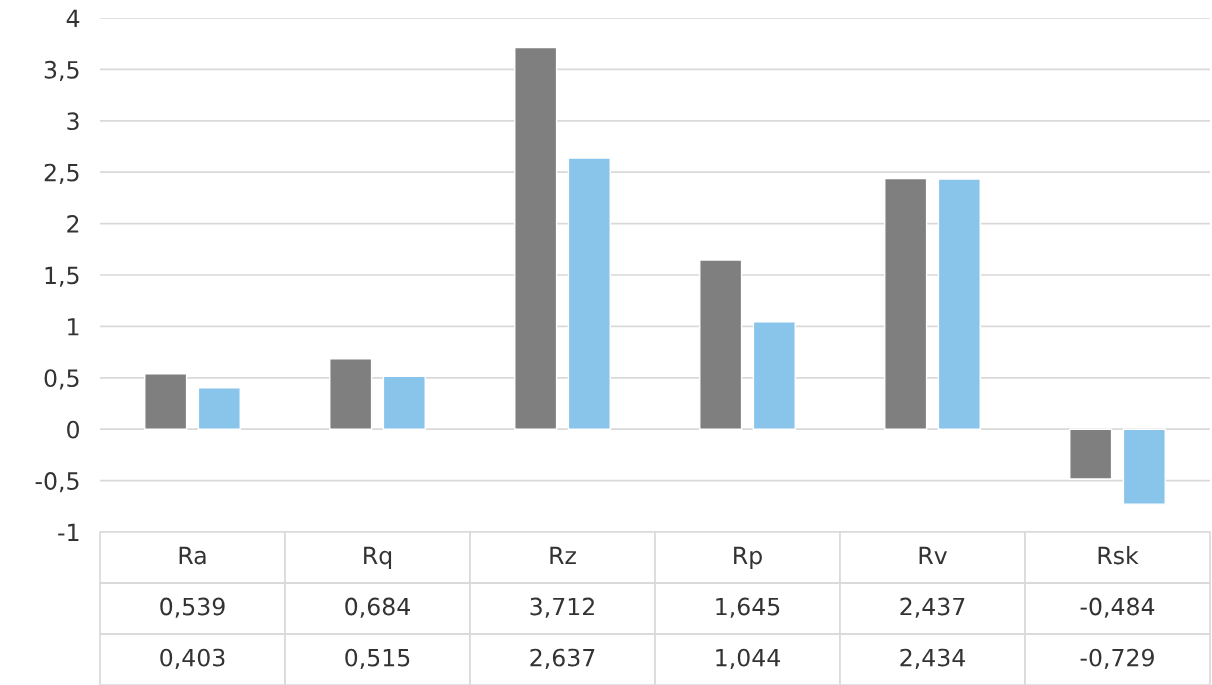  I want to click on x-tick-label: Ra, so click(192, 555).